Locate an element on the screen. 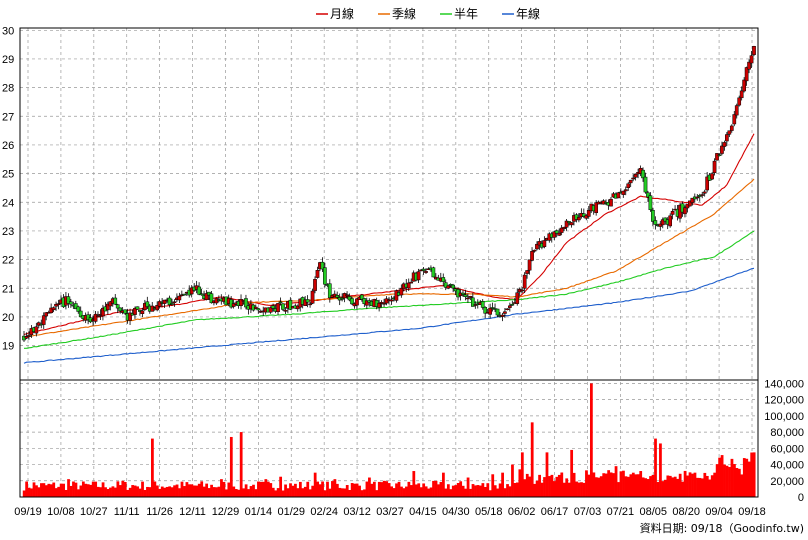 The image size is (808, 540). price-tick-label: 21 is located at coordinates (8, 289).